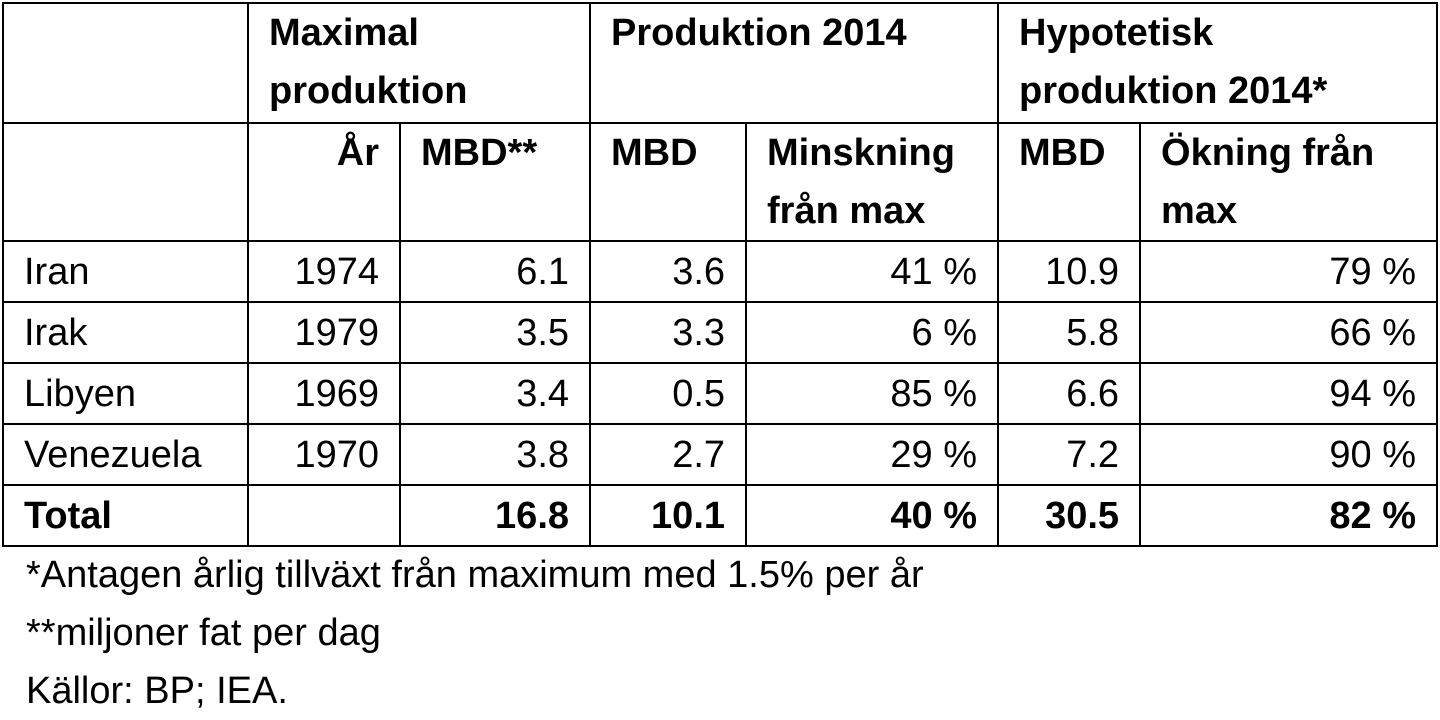  Describe the element at coordinates (668, 515) in the screenshot. I see `total-prod-mbd-cell: 10.1` at that location.